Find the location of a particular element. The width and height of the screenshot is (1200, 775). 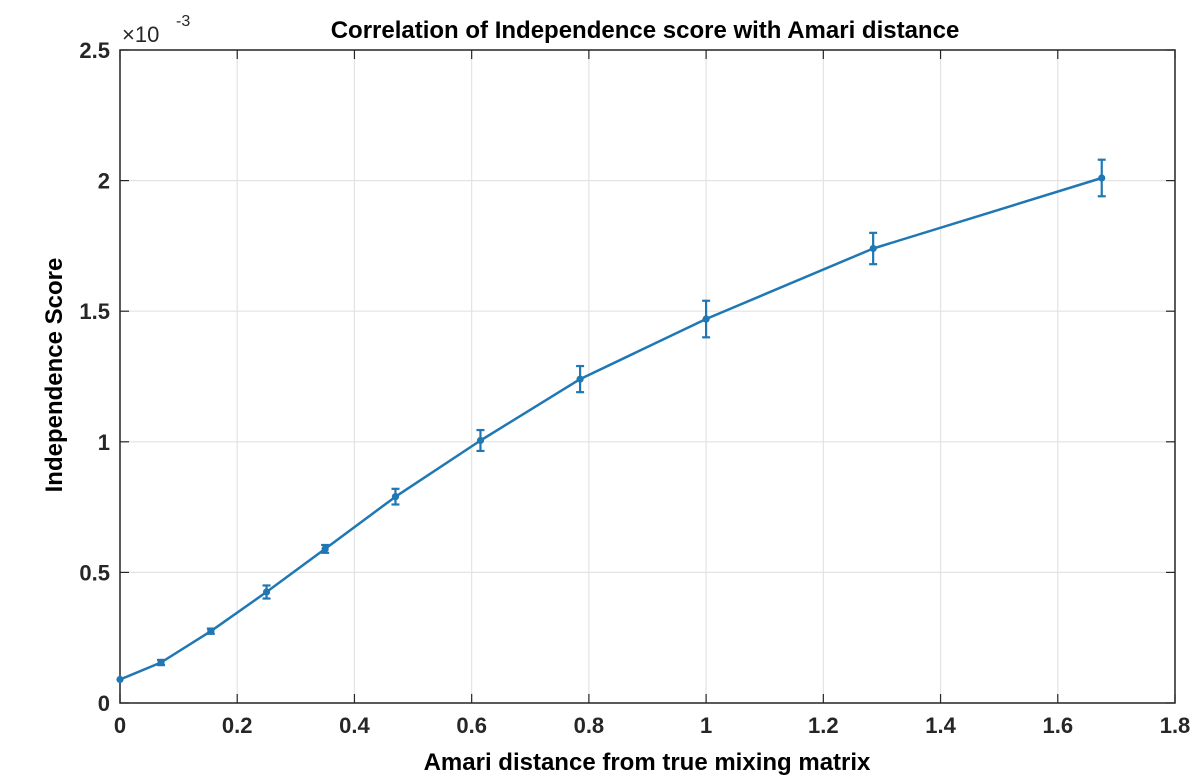

x-tick-label: 1.8 is located at coordinates (1175, 725).